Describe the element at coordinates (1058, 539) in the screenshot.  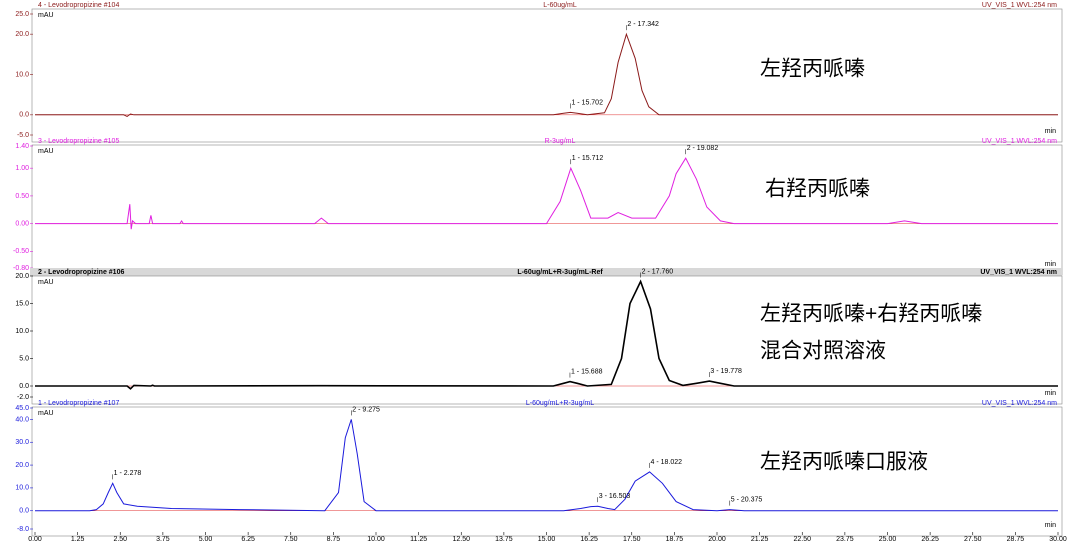
I see `x-tick-label: 30.00` at that location.